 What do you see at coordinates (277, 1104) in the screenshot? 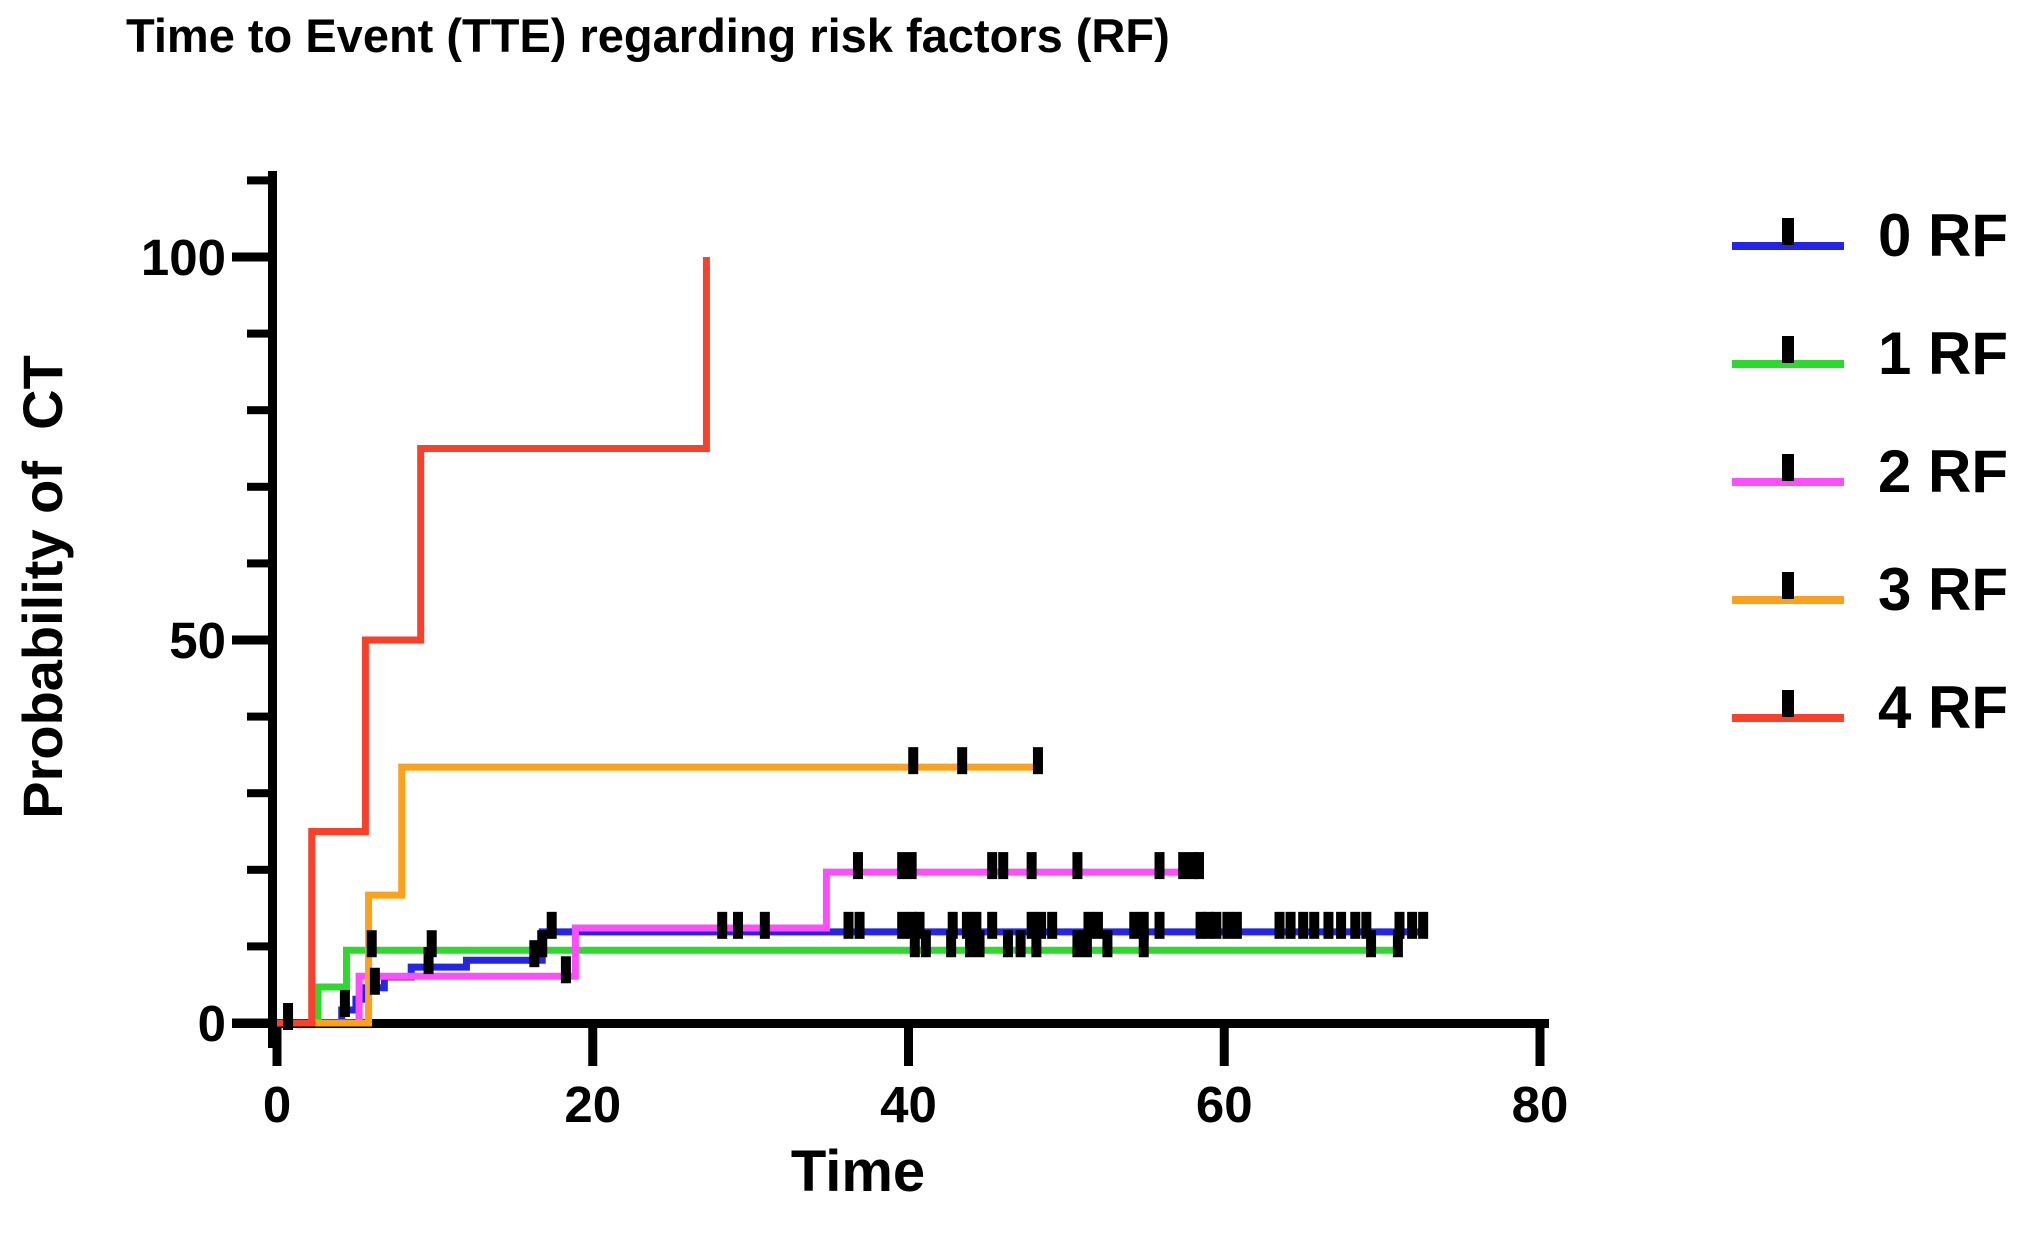
I see `x-tick-label: 0` at bounding box center [277, 1104].